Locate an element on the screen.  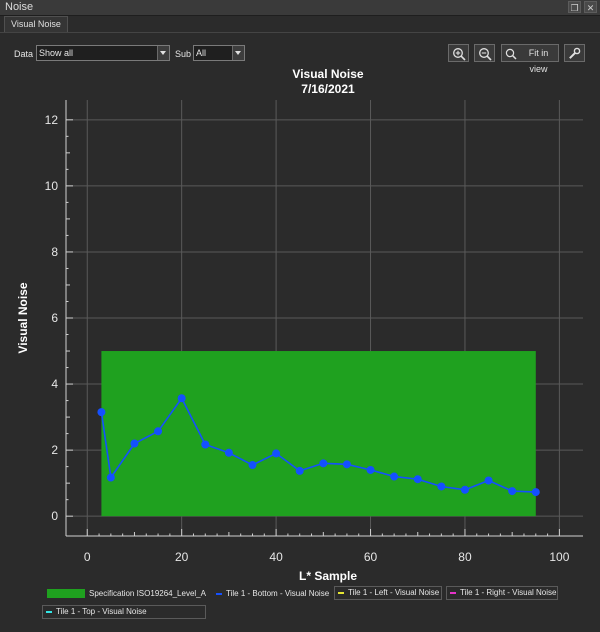
window-titlebar: Noise ❐ ✕ is located at coordinates (300, 8).